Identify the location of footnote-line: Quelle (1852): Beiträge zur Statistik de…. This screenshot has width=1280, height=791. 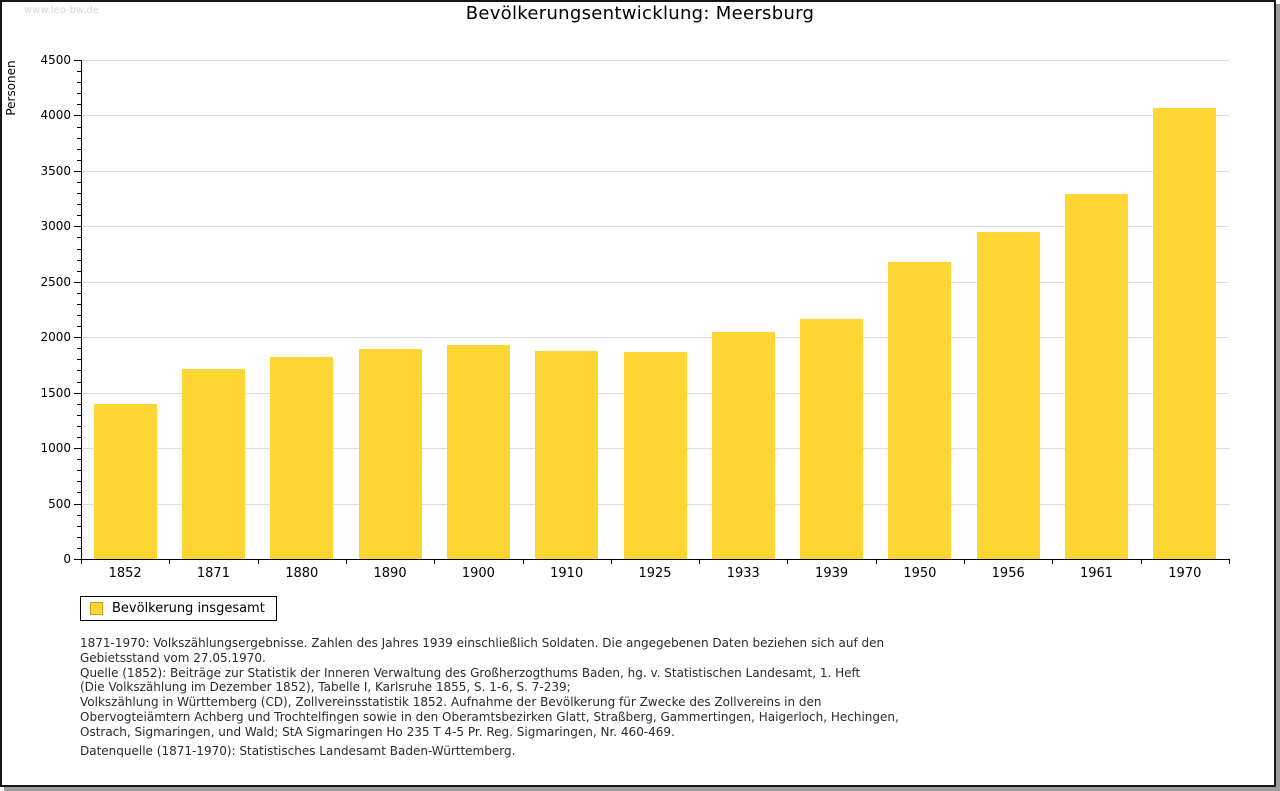
(470, 672).